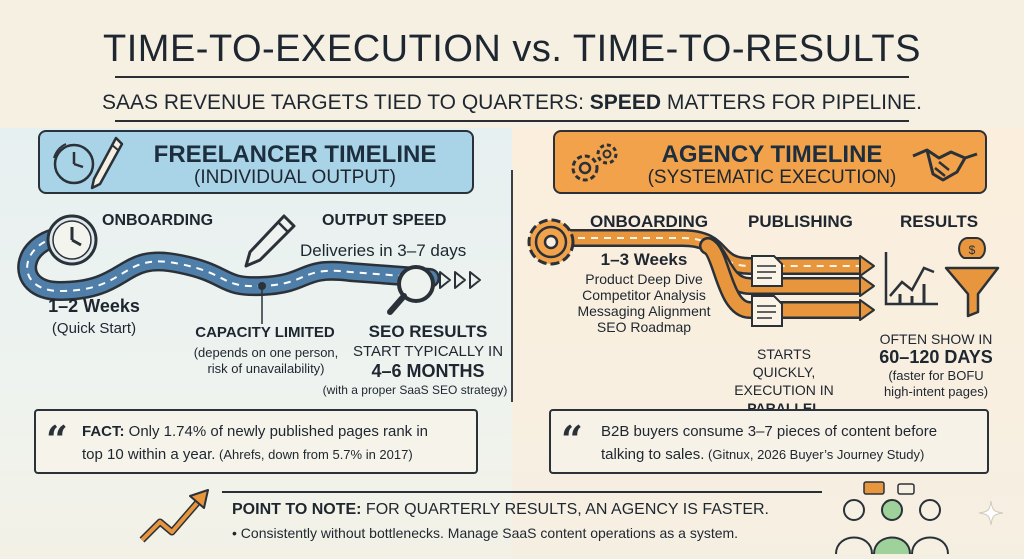 The height and width of the screenshot is (559, 1024). Describe the element at coordinates (149, 454) in the screenshot. I see `freelancer-fact-text2: top 10 within a year.` at that location.